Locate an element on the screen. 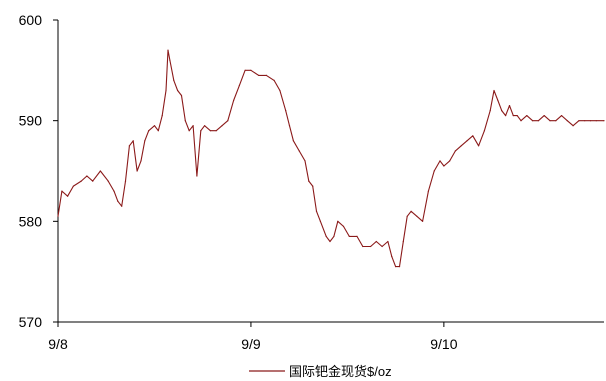 This screenshot has width=606, height=381. y-tick-label: 570 is located at coordinates (31, 322).